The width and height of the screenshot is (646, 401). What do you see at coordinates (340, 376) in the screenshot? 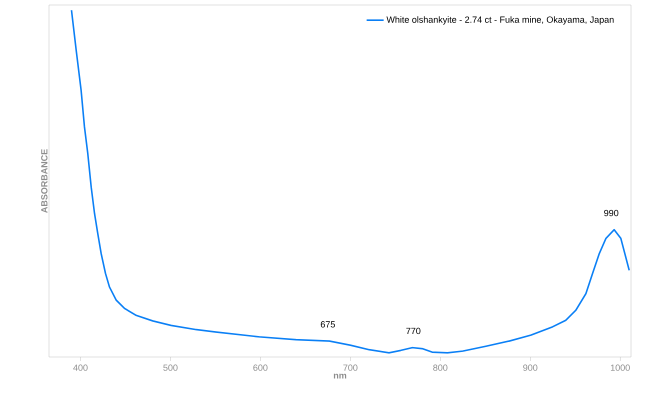
I see `x-axis-title: nm` at bounding box center [340, 376].